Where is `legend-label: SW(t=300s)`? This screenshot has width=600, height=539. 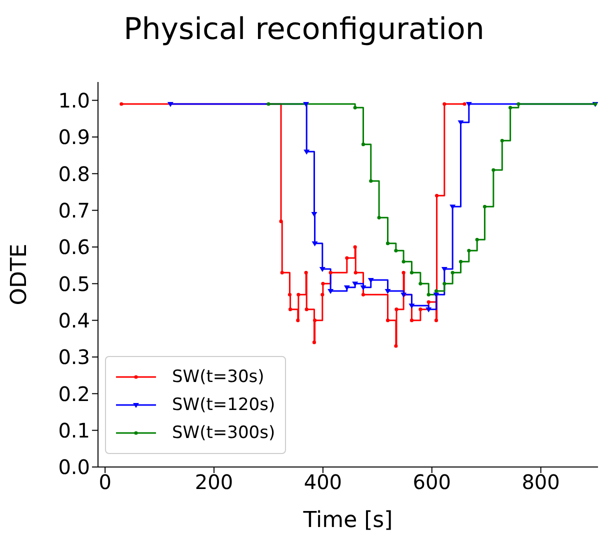
legend-label: SW(t=300s) is located at coordinates (224, 433).